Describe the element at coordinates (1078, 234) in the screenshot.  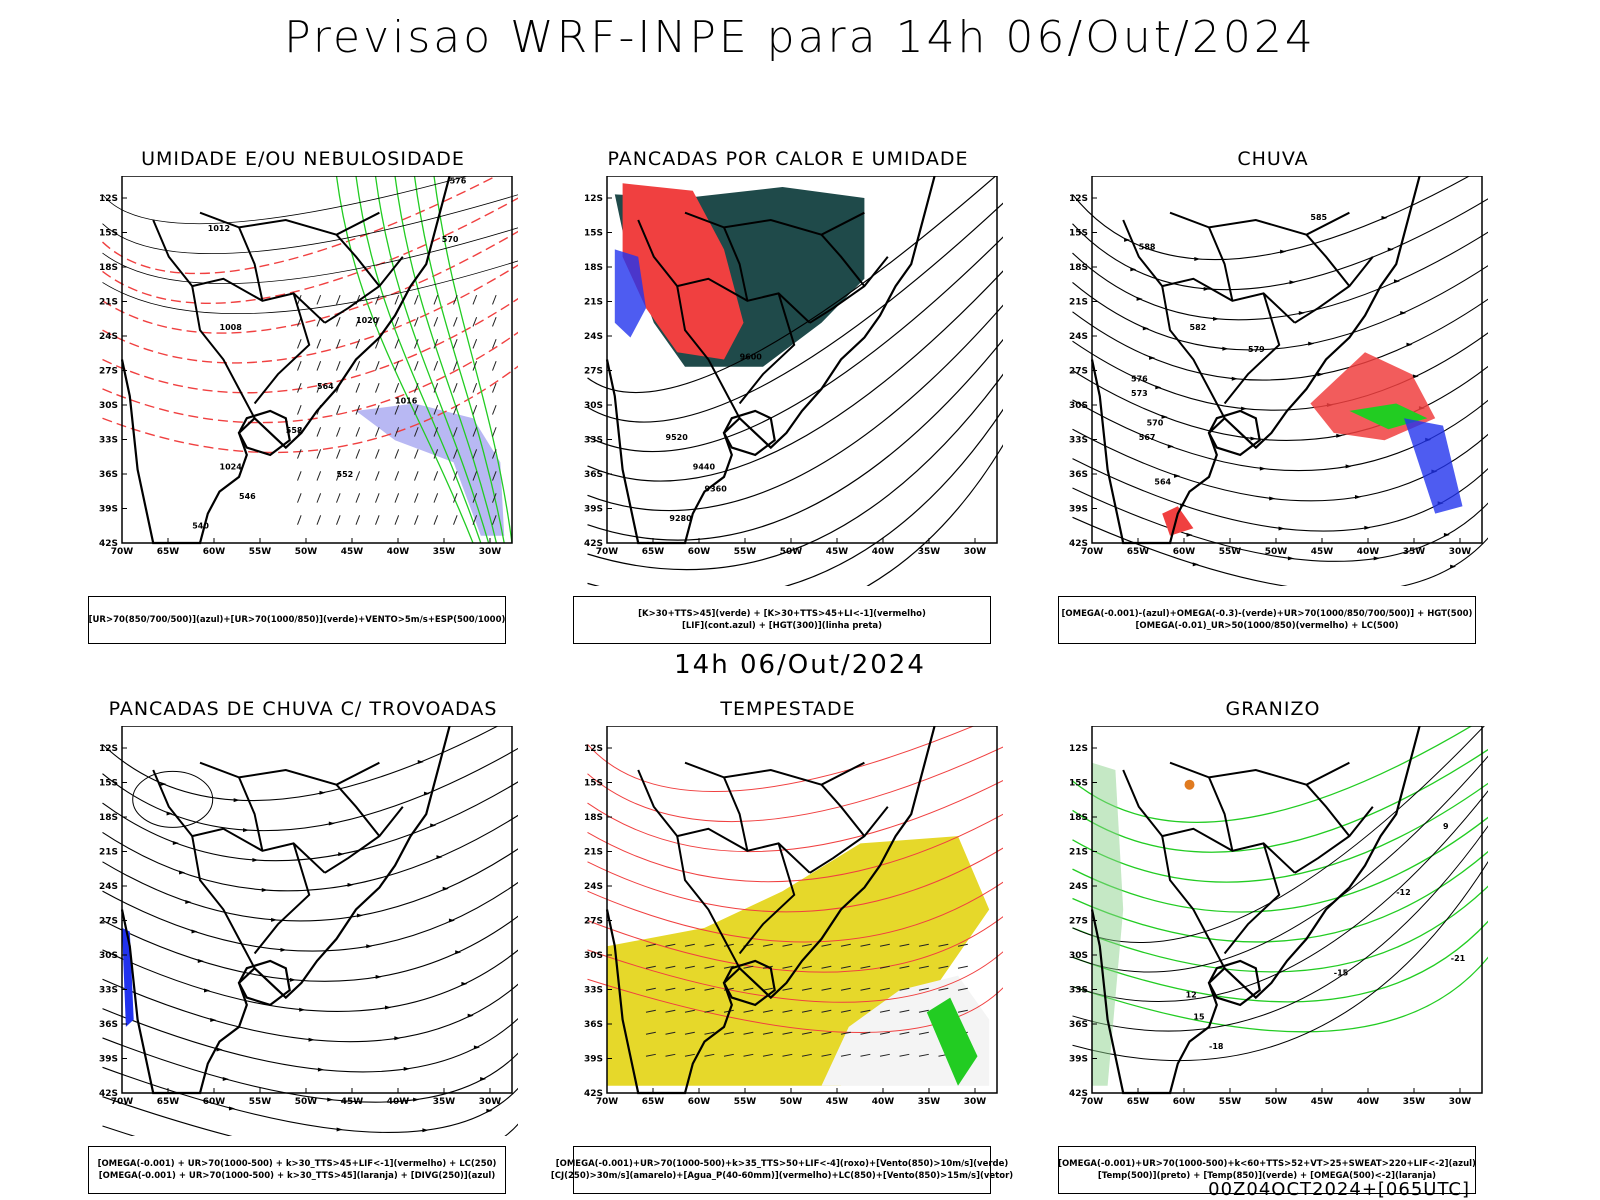
I see `lat-label: 15S` at that location.